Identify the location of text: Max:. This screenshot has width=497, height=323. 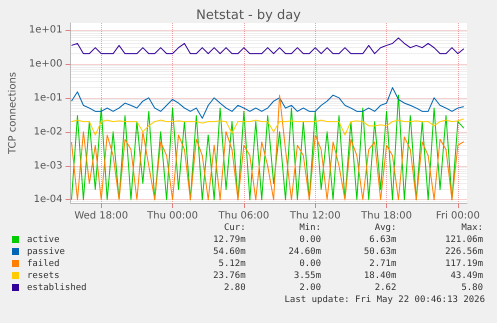
(472, 228).